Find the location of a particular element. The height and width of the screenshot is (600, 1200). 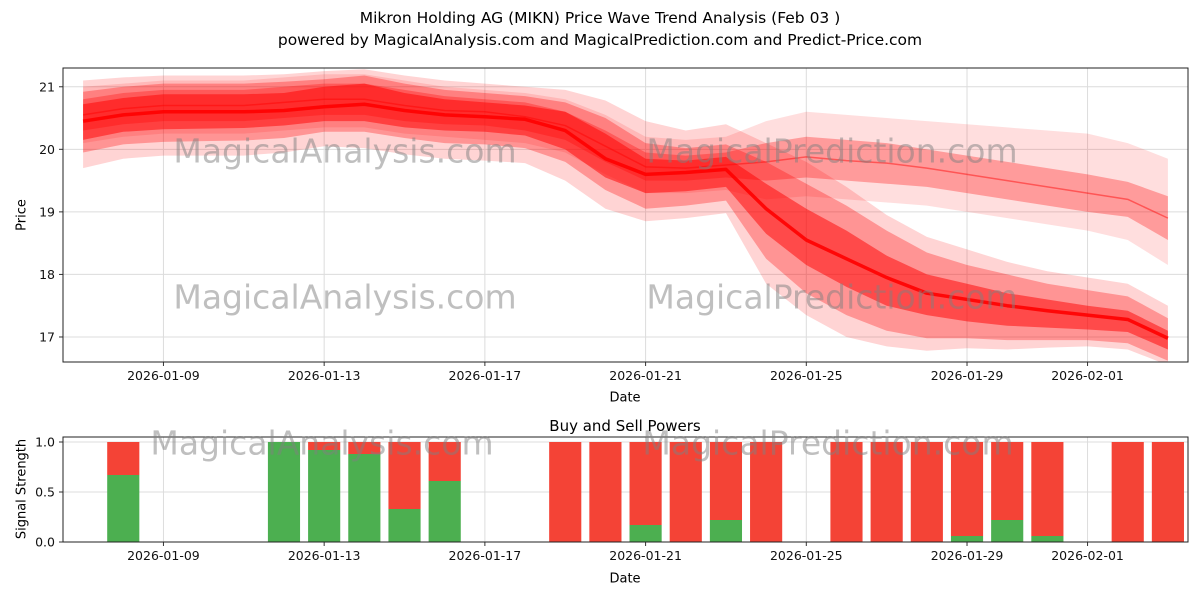

svg-text: 20 is located at coordinates (47, 149).